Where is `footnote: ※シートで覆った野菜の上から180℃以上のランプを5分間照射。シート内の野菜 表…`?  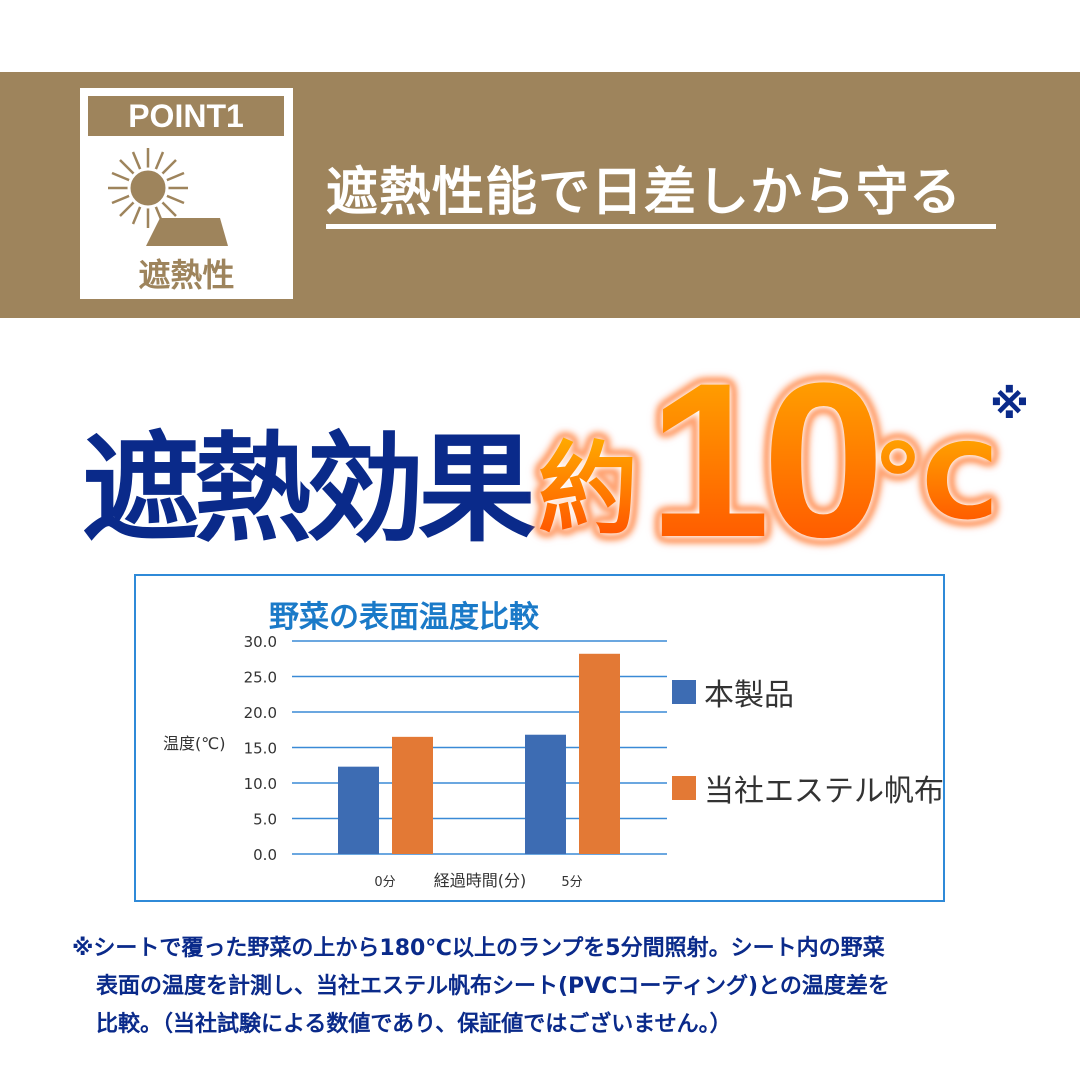 footnote: ※シートで覆った野菜の上から180℃以上のランプを5分間照射。シート内の野菜 表… is located at coordinates (552, 987).